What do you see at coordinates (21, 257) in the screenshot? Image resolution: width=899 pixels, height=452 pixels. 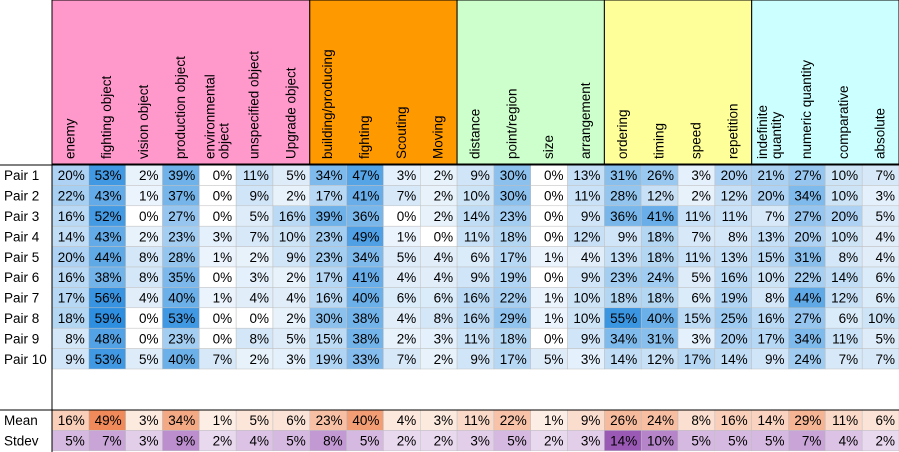 I see `data-row-label: Pair 5` at bounding box center [21, 257].